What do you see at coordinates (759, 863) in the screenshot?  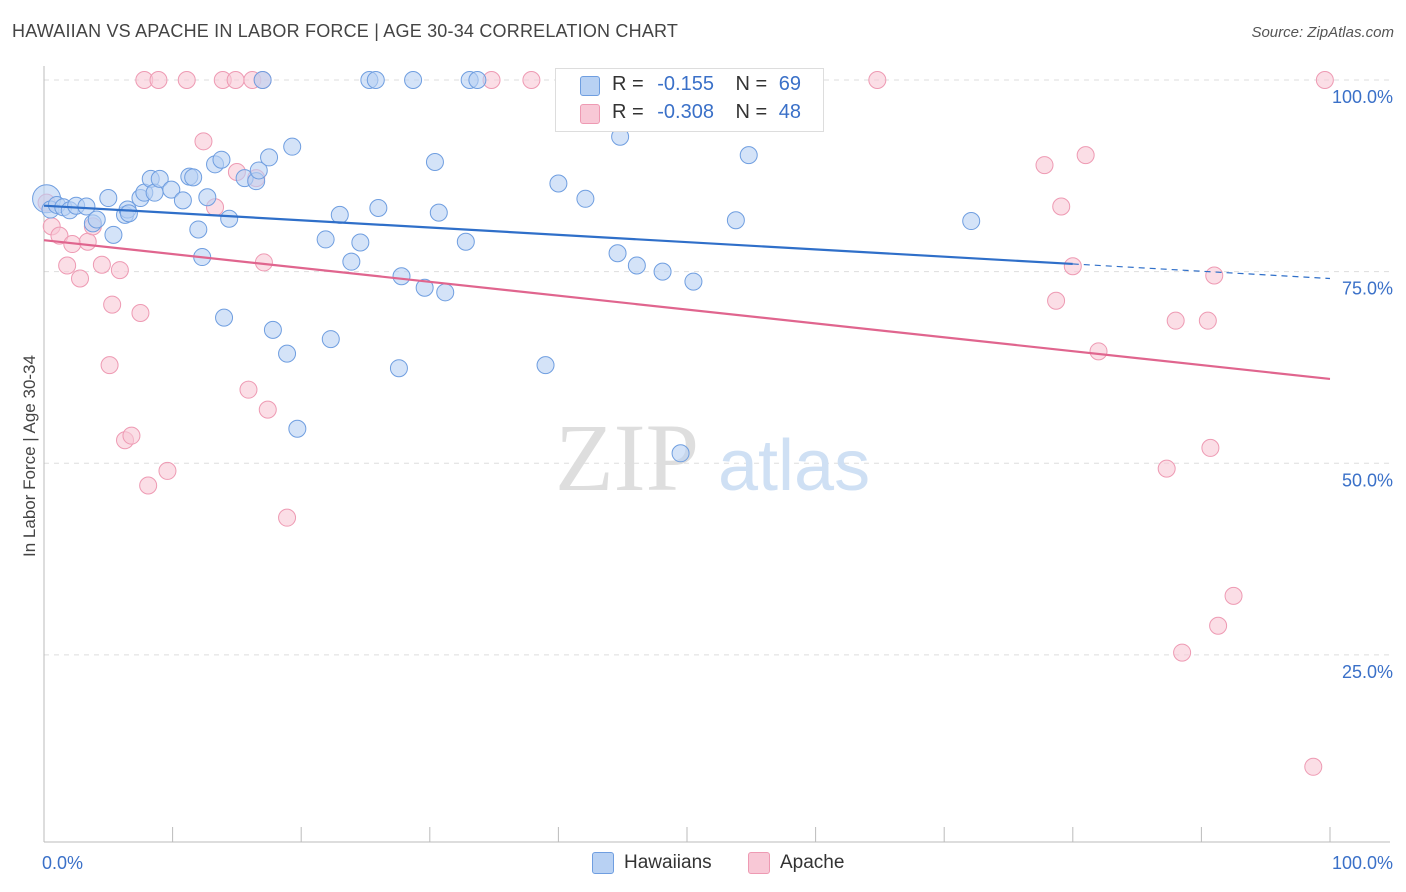 I see `bottom-swatch-apache` at bounding box center [759, 863].